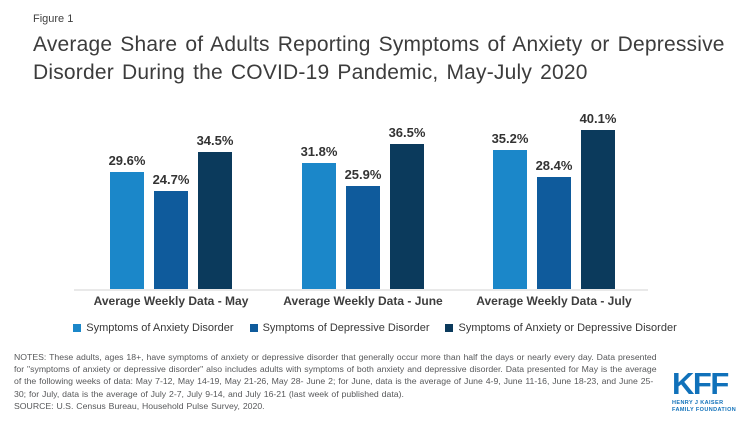 This screenshot has width=750, height=421. What do you see at coordinates (160, 328) in the screenshot?
I see `legend-label: Symptoms of Anxiety Disorder` at bounding box center [160, 328].